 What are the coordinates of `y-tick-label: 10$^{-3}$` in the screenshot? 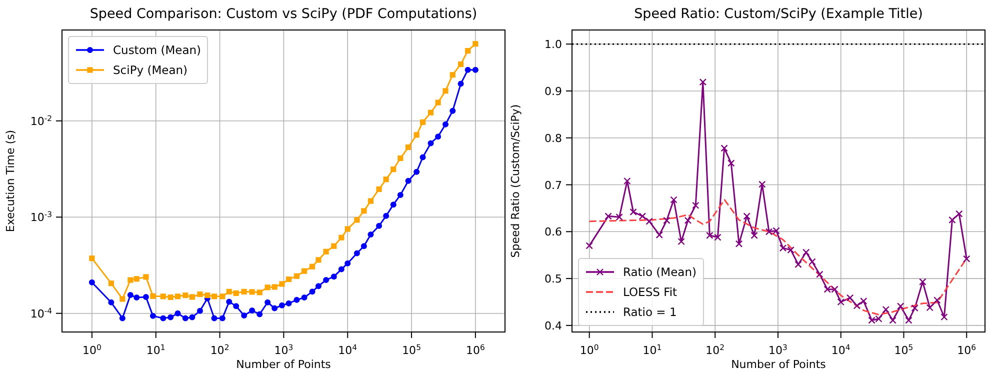 It's located at (41, 217).